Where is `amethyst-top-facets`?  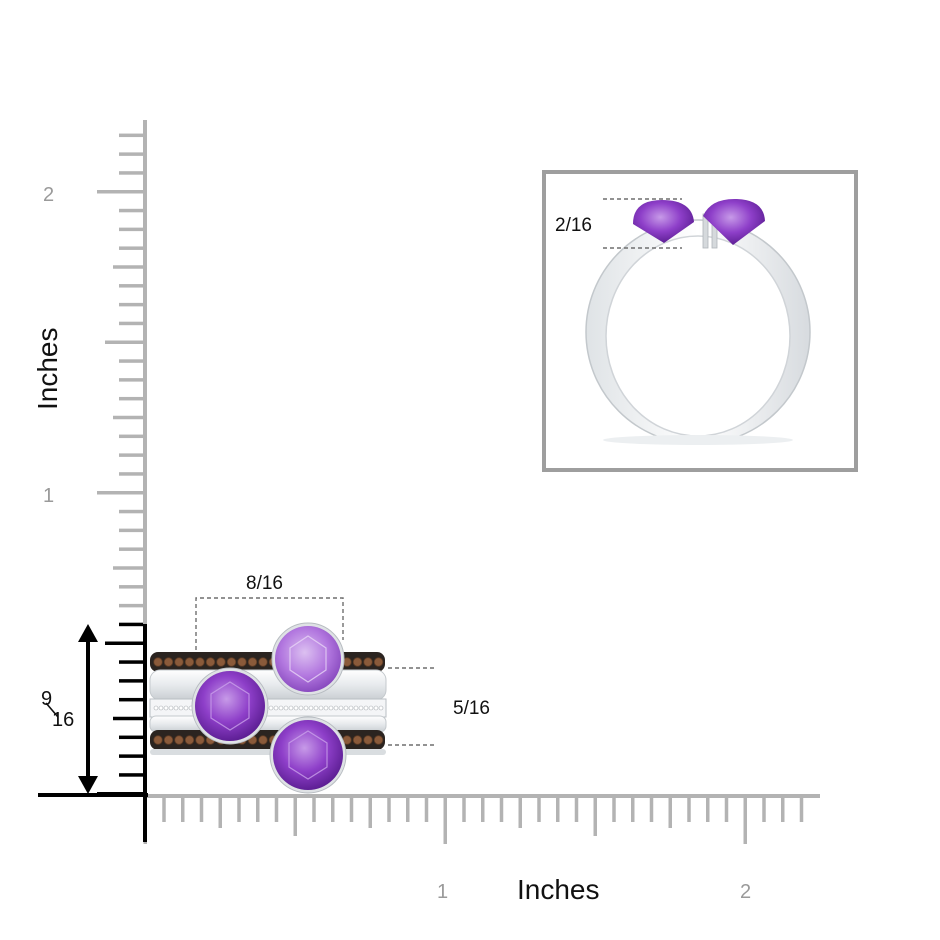
amethyst-top-facets is located at coordinates (308, 659).